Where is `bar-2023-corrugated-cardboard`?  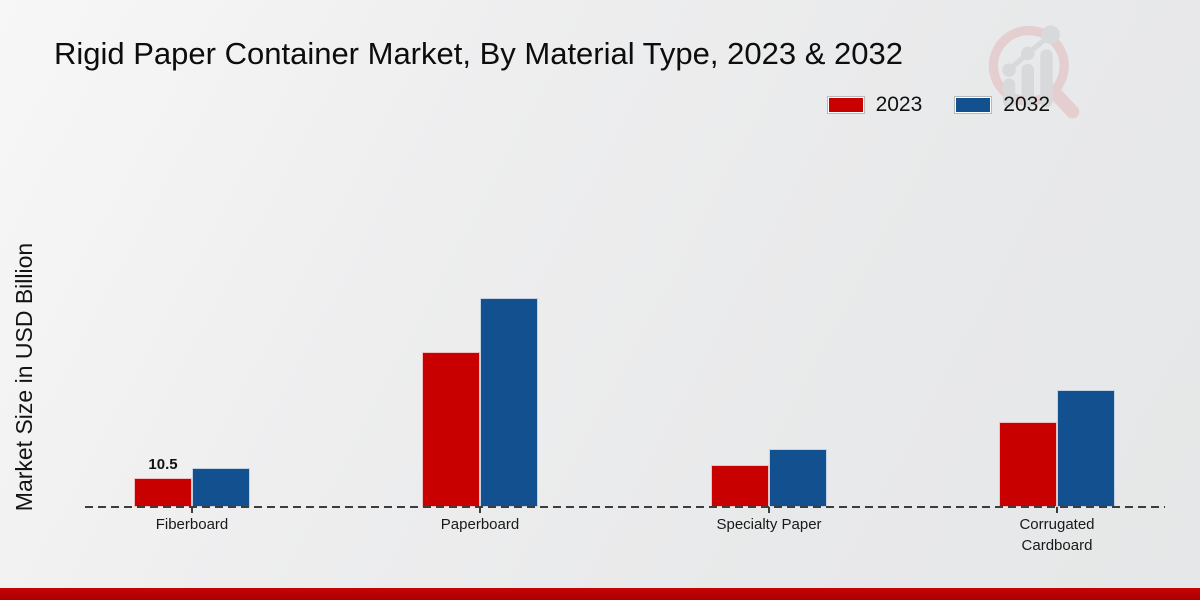
bar-2023-corrugated-cardboard is located at coordinates (1028, 464).